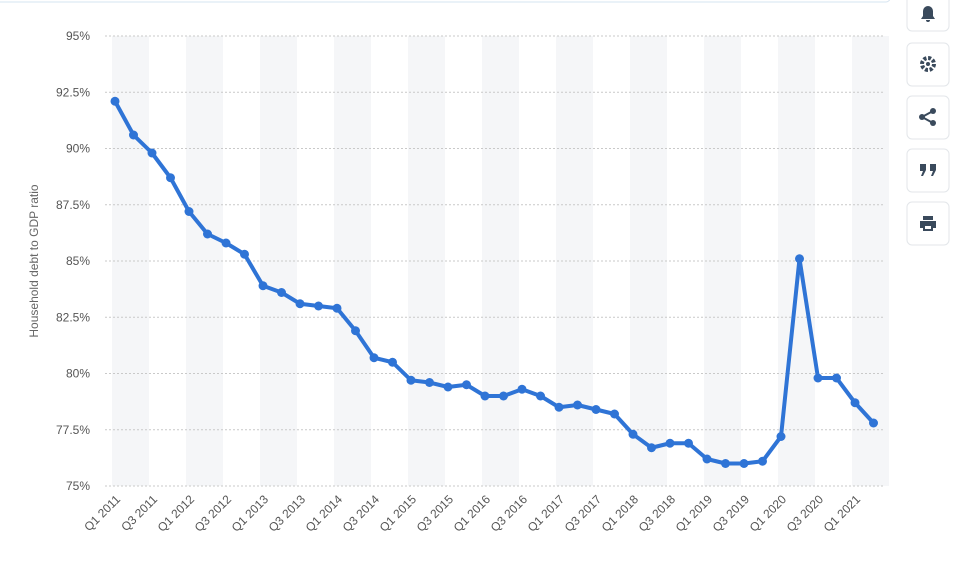  Describe the element at coordinates (78, 486) in the screenshot. I see `y-tick-label: 75%` at that location.